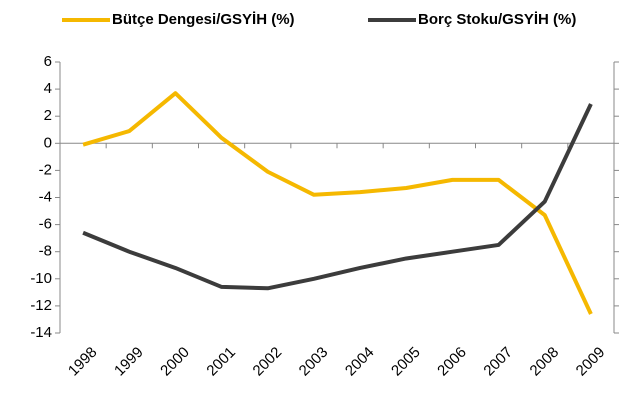 The height and width of the screenshot is (410, 629). Describe the element at coordinates (175, 362) in the screenshot. I see `x-tick-label: 2000` at that location.